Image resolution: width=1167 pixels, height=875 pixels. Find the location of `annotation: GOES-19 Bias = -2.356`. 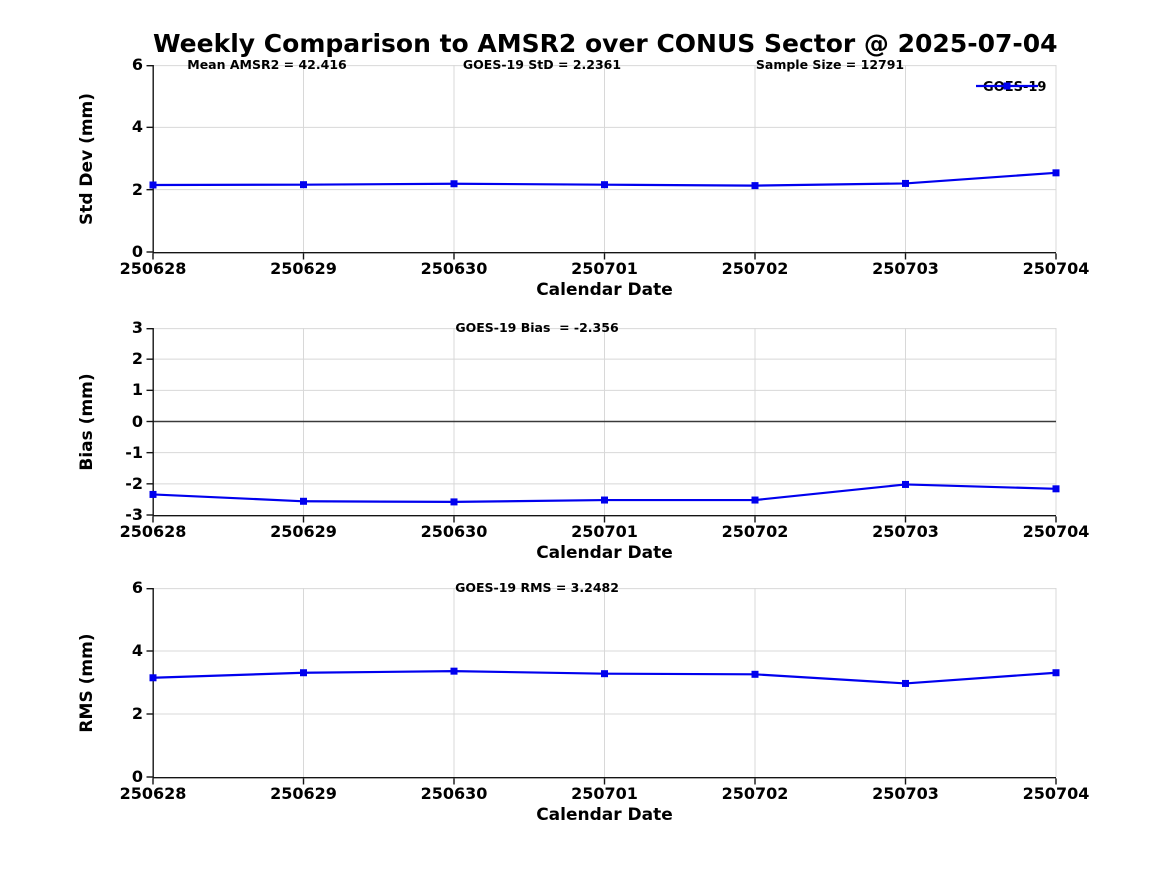

annotation: GOES-19 Bias = -2.356 is located at coordinates (537, 327).